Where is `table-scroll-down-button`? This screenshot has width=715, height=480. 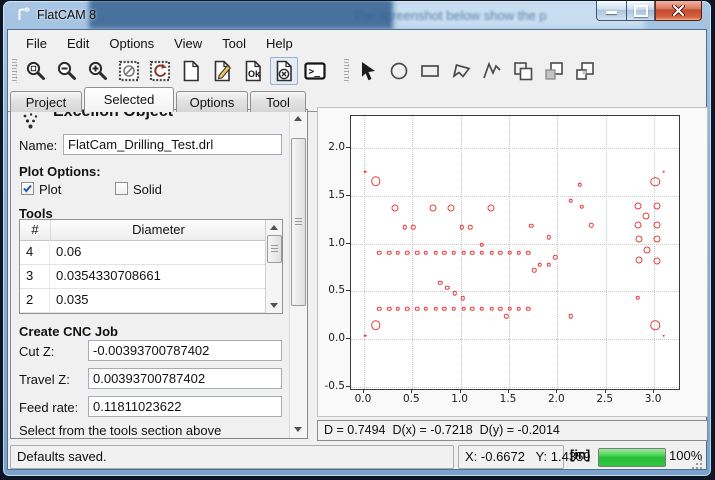
table-scroll-down-button is located at coordinates (274, 305).